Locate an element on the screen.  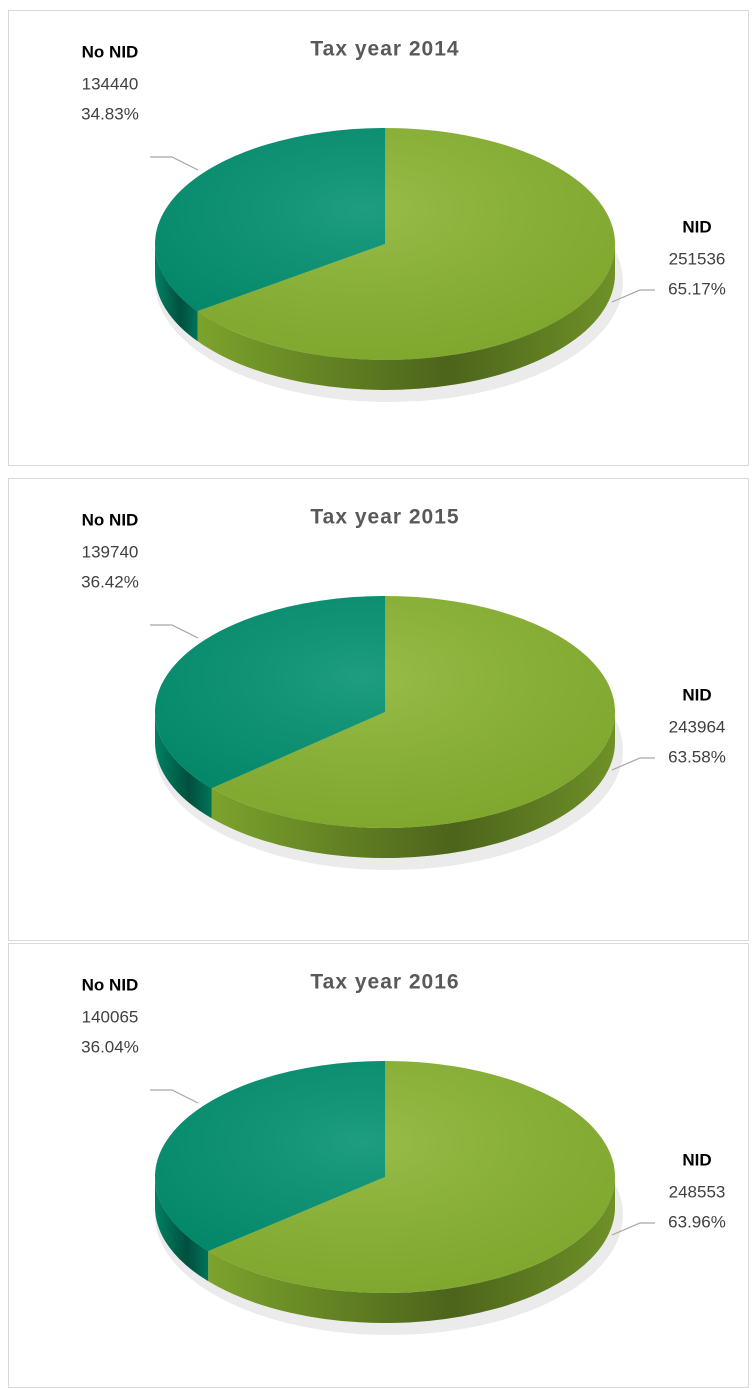
data-label-percent: 63.96% is located at coordinates (697, 1221).